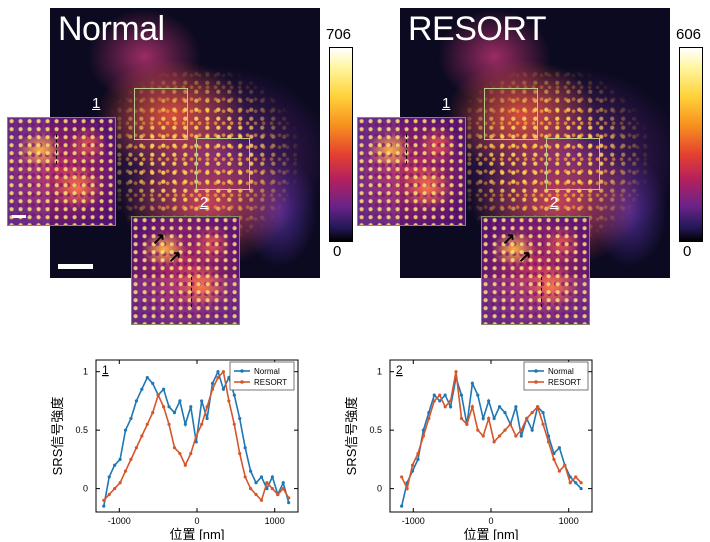 The width and height of the screenshot is (710, 542). Describe the element at coordinates (75, 266) in the screenshot. I see `normal-scale-bar` at that location.